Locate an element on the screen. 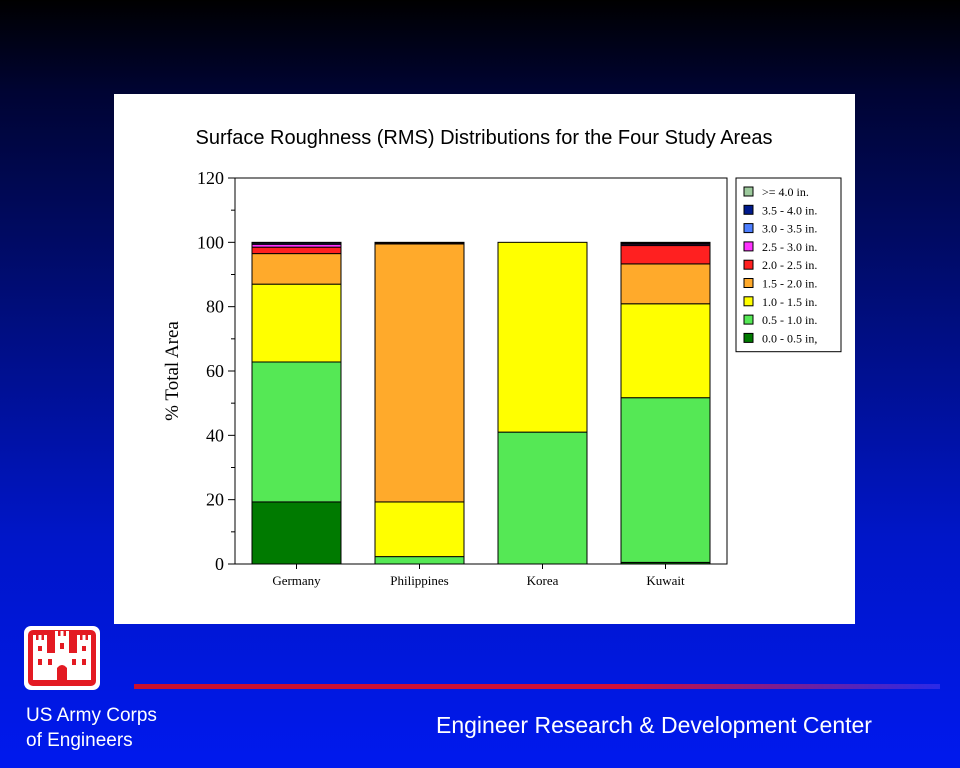  y-axis-title: % Total Area is located at coordinates (172, 371).